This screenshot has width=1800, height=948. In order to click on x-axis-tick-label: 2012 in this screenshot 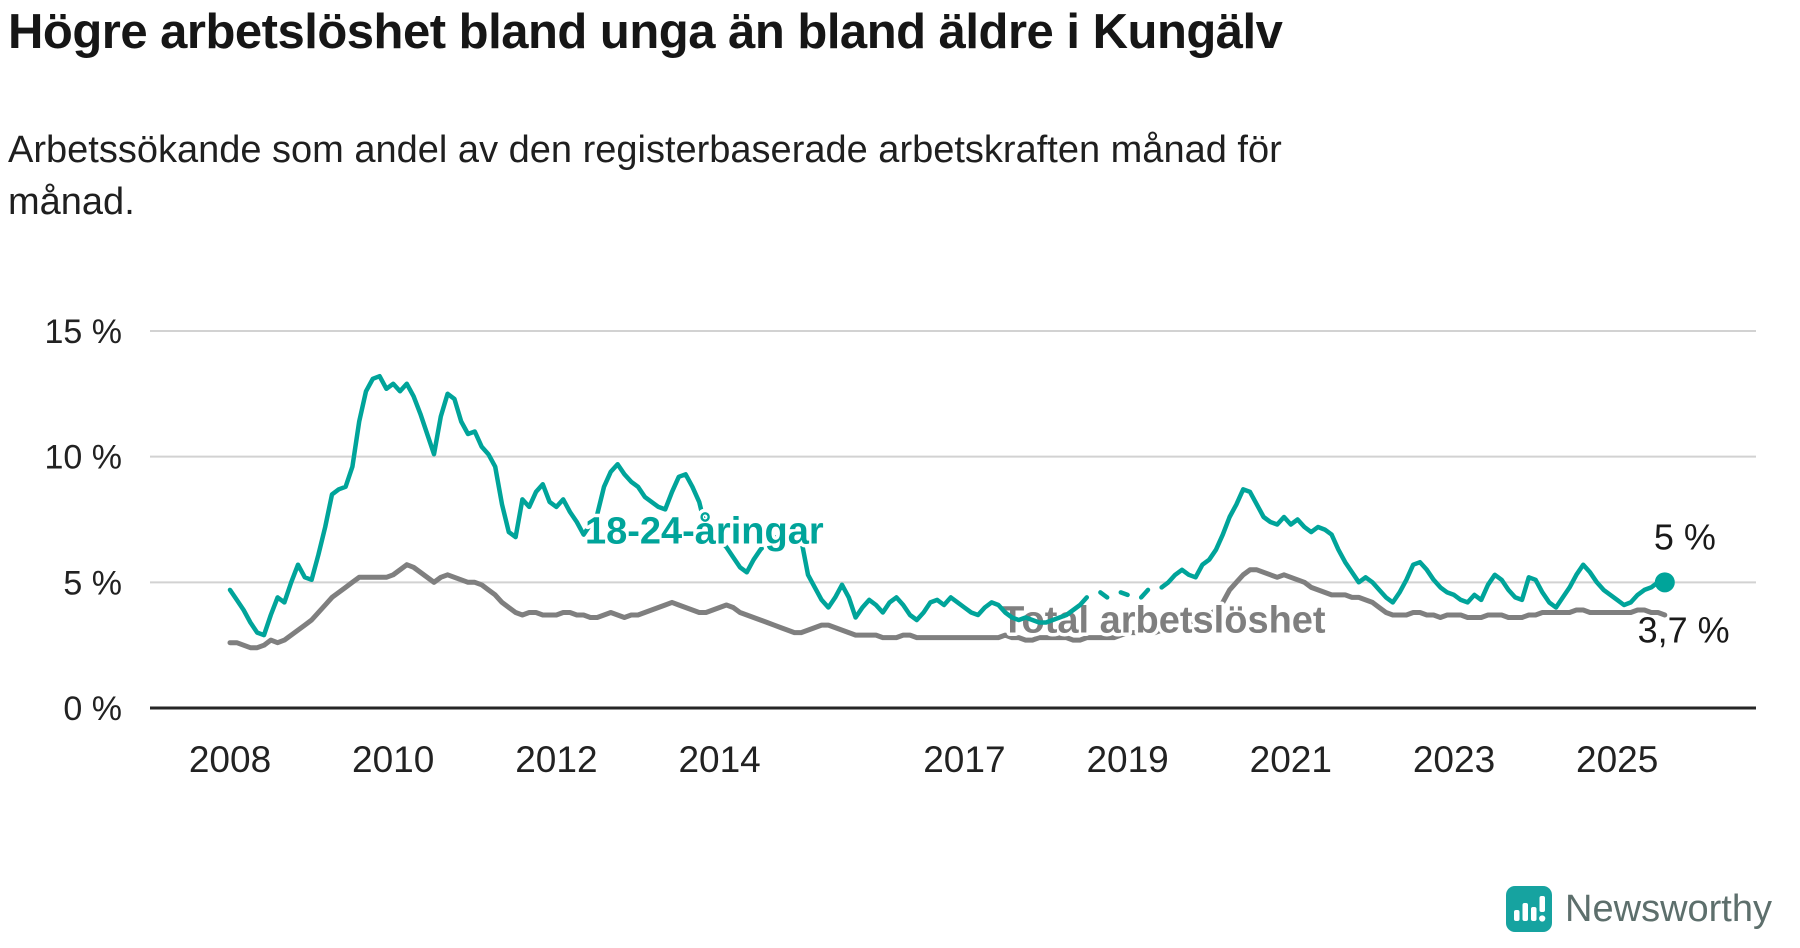, I will do `click(556, 759)`.